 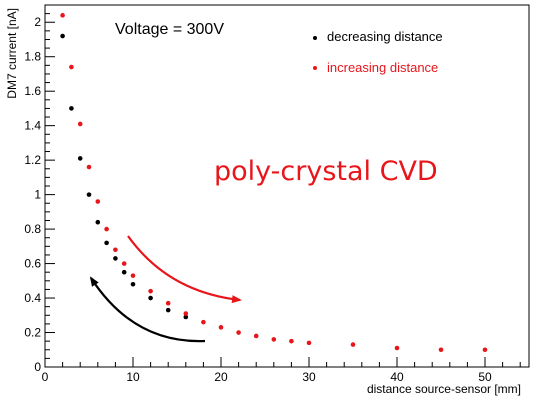 I want to click on y-tick-label: 1.4, so click(x=32, y=126).